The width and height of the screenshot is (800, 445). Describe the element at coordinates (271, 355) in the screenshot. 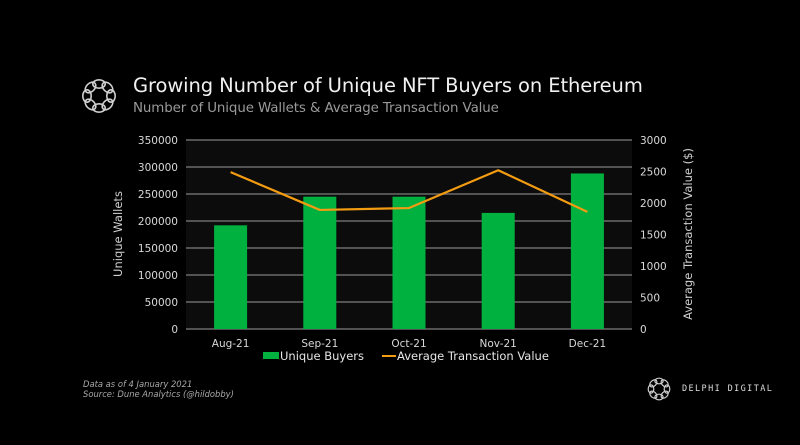

I see `legend-swatch-unique-buyers` at that location.